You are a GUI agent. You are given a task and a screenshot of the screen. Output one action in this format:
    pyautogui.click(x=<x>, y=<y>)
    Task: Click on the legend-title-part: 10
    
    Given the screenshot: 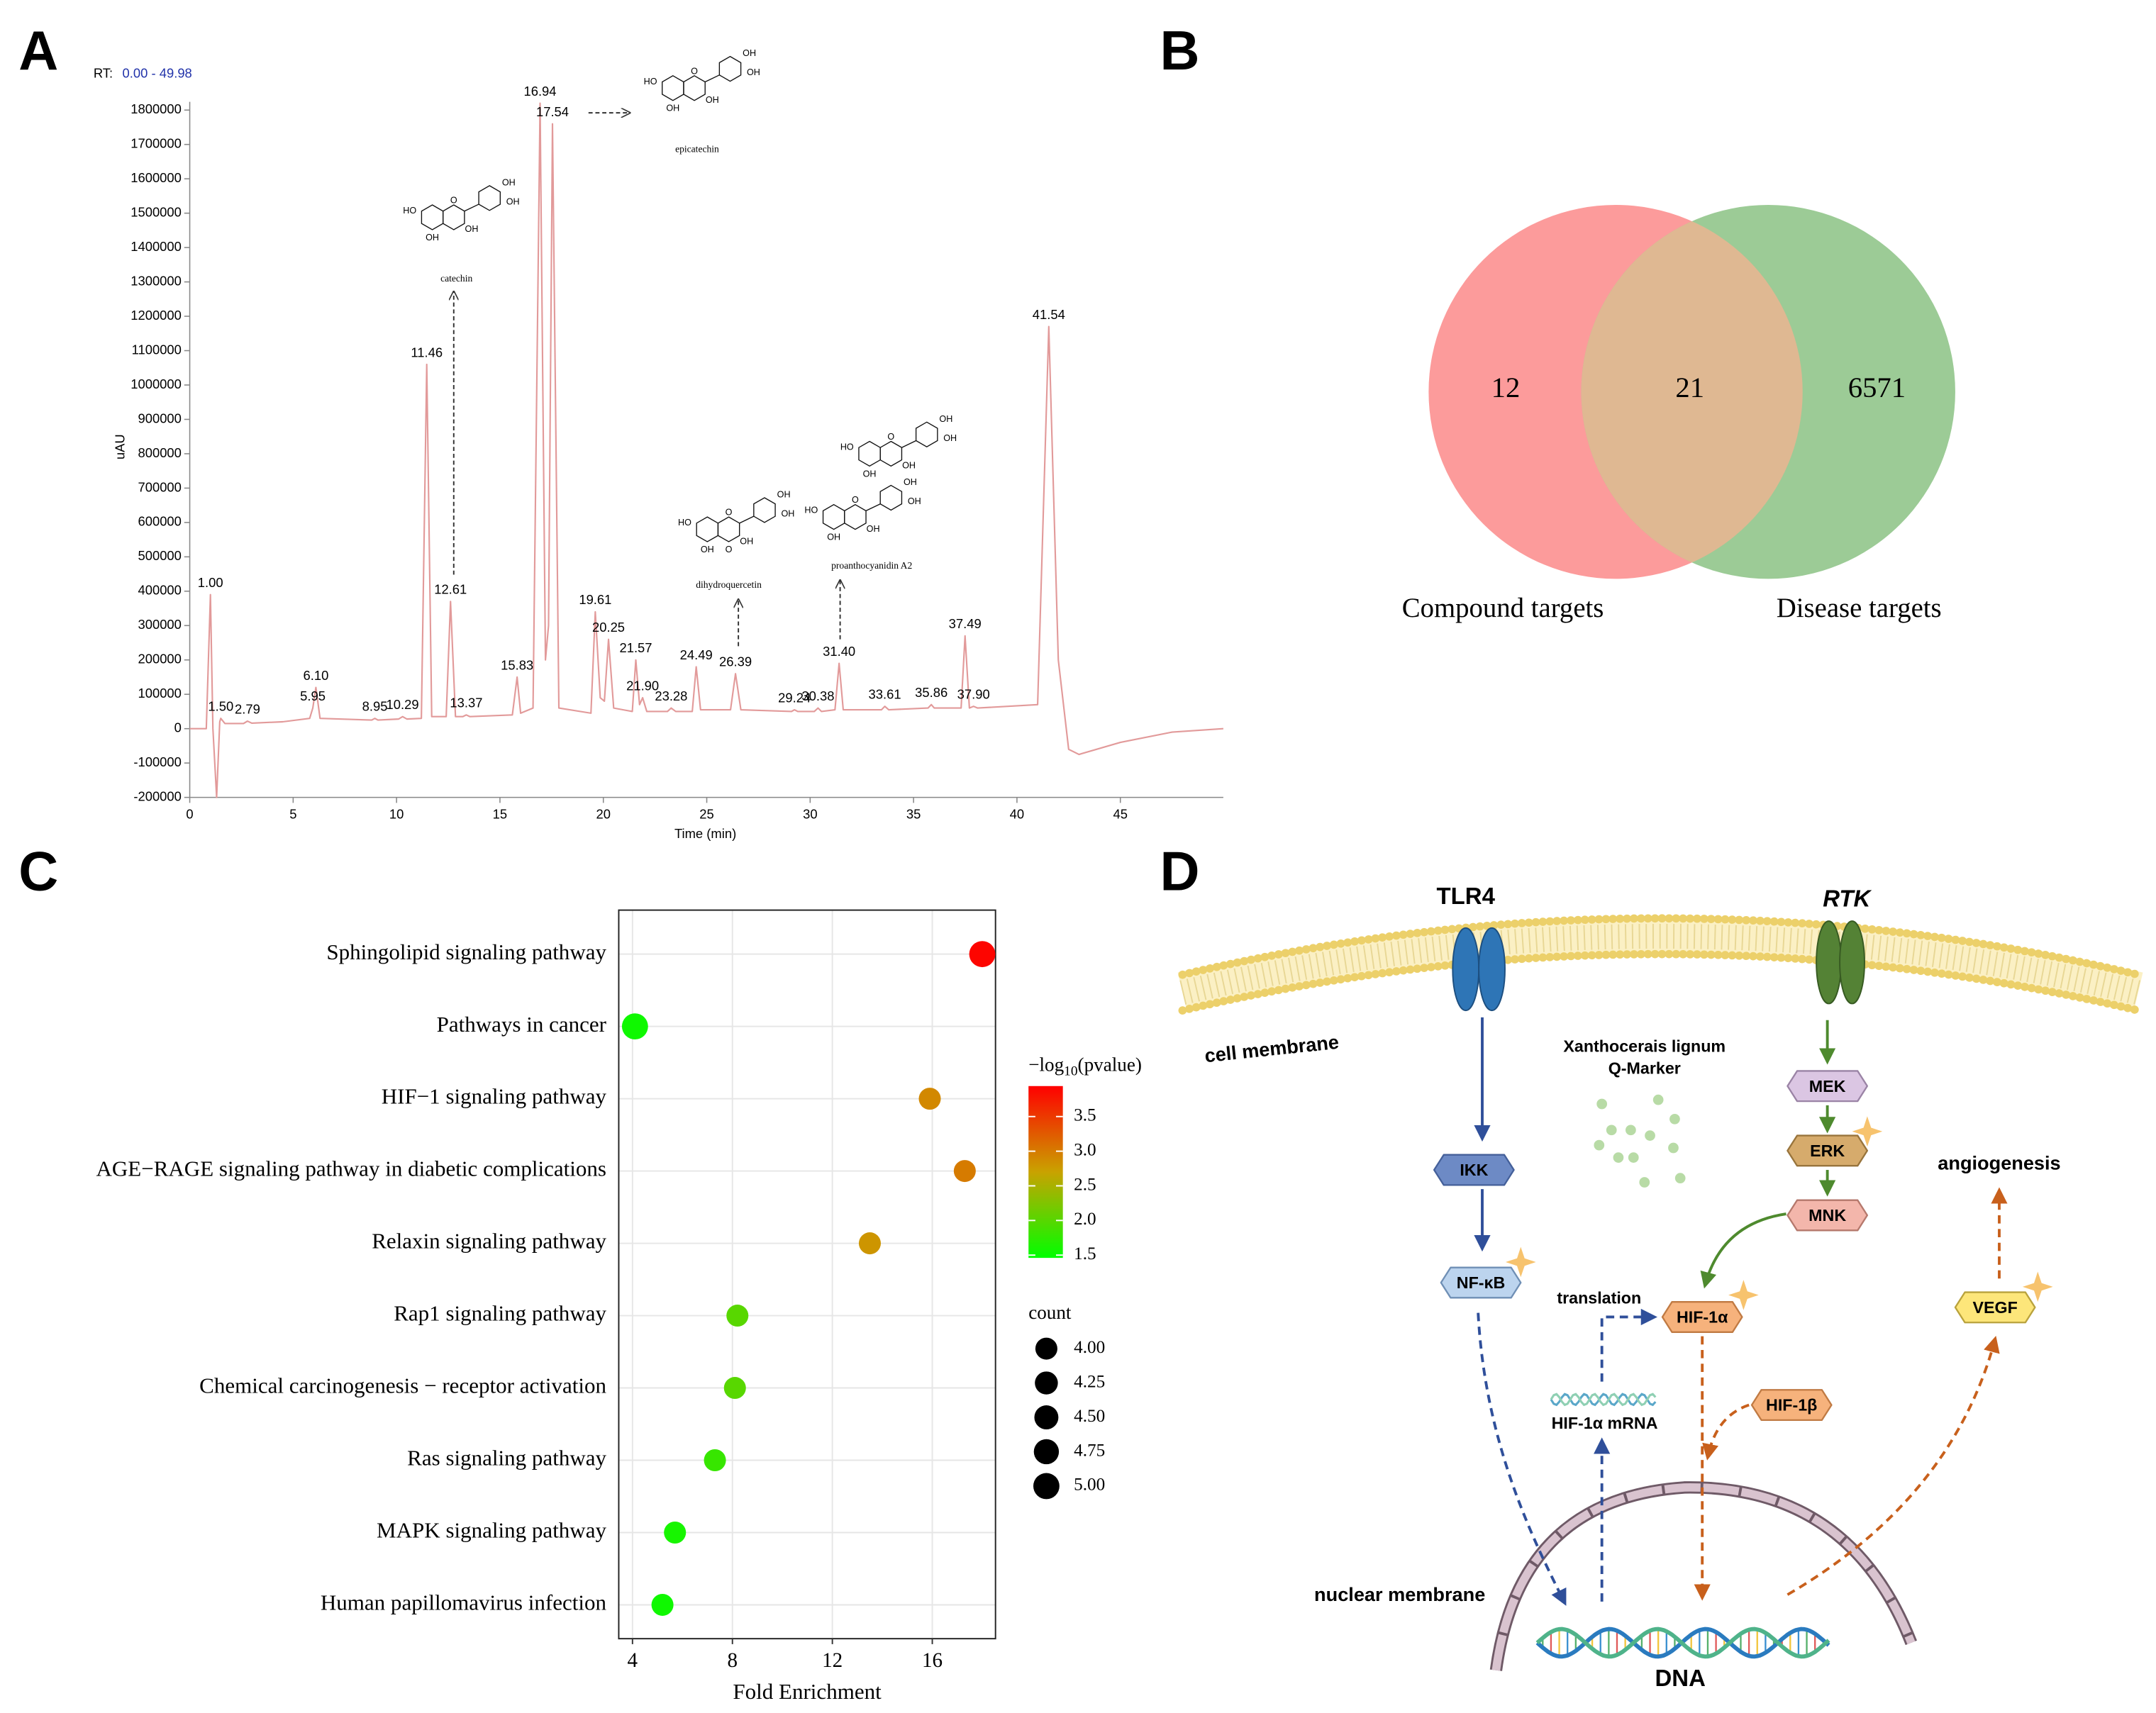 What is the action you would take?
    pyautogui.click(x=1070, y=1071)
    